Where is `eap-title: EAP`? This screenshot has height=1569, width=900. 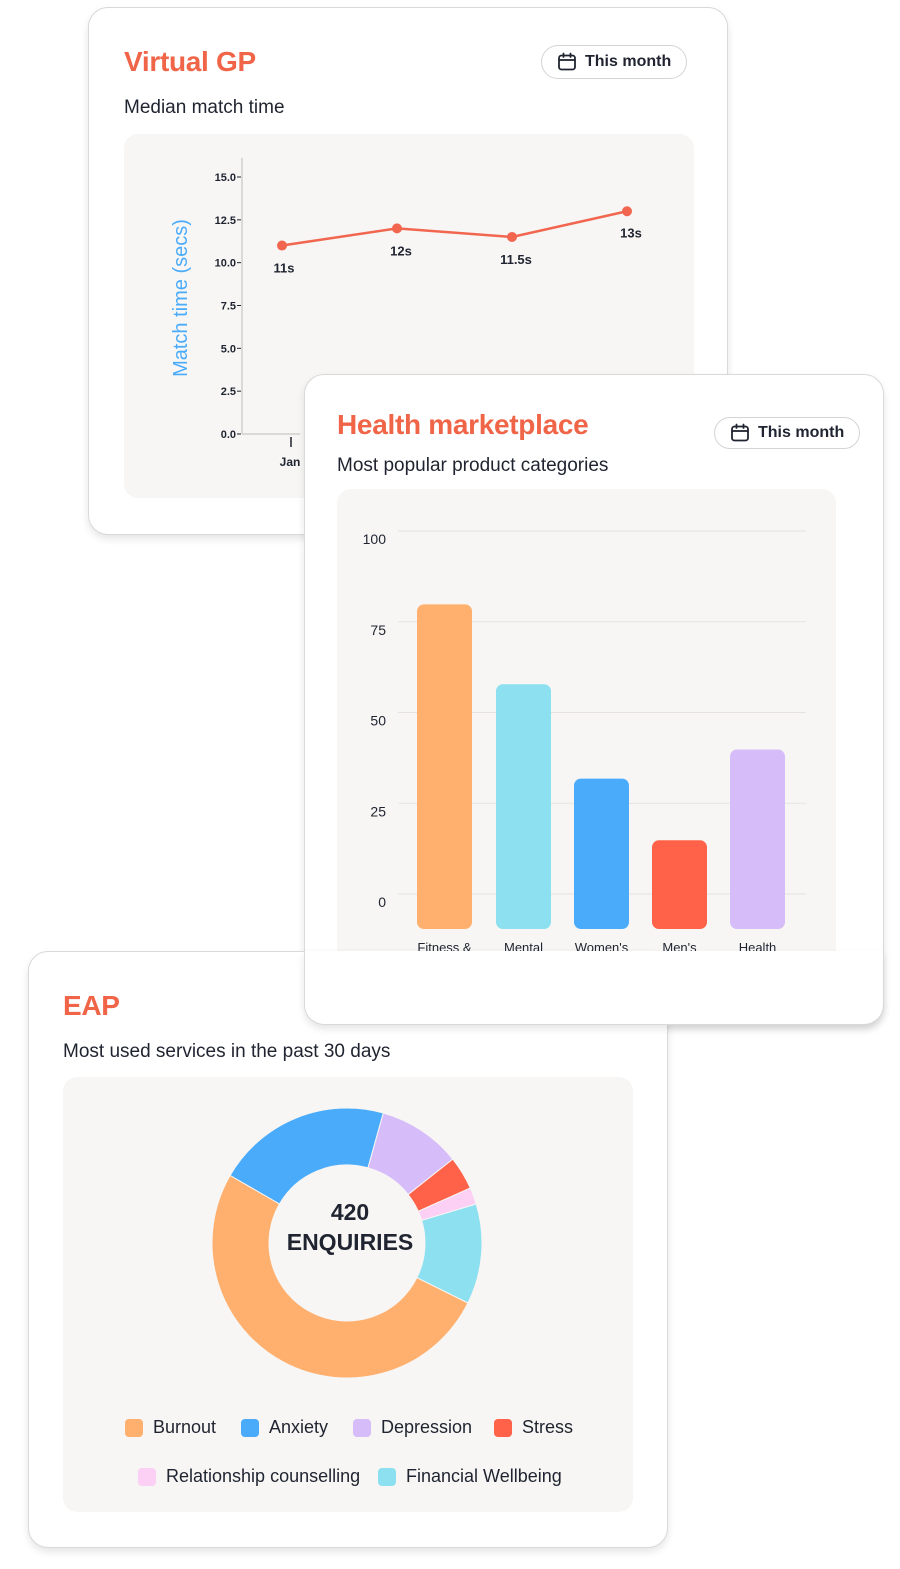
eap-title: EAP is located at coordinates (91, 1005).